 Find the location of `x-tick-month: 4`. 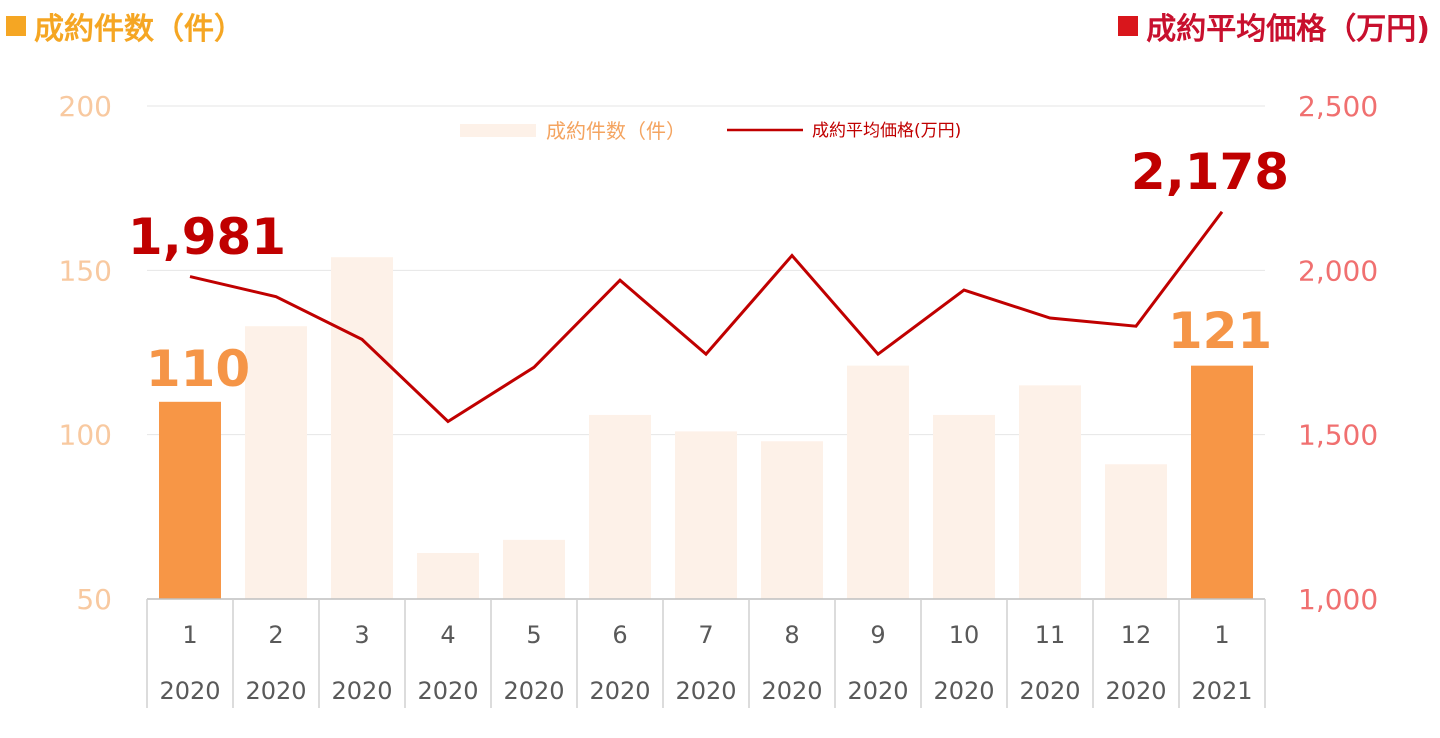

x-tick-month: 4 is located at coordinates (447, 635).